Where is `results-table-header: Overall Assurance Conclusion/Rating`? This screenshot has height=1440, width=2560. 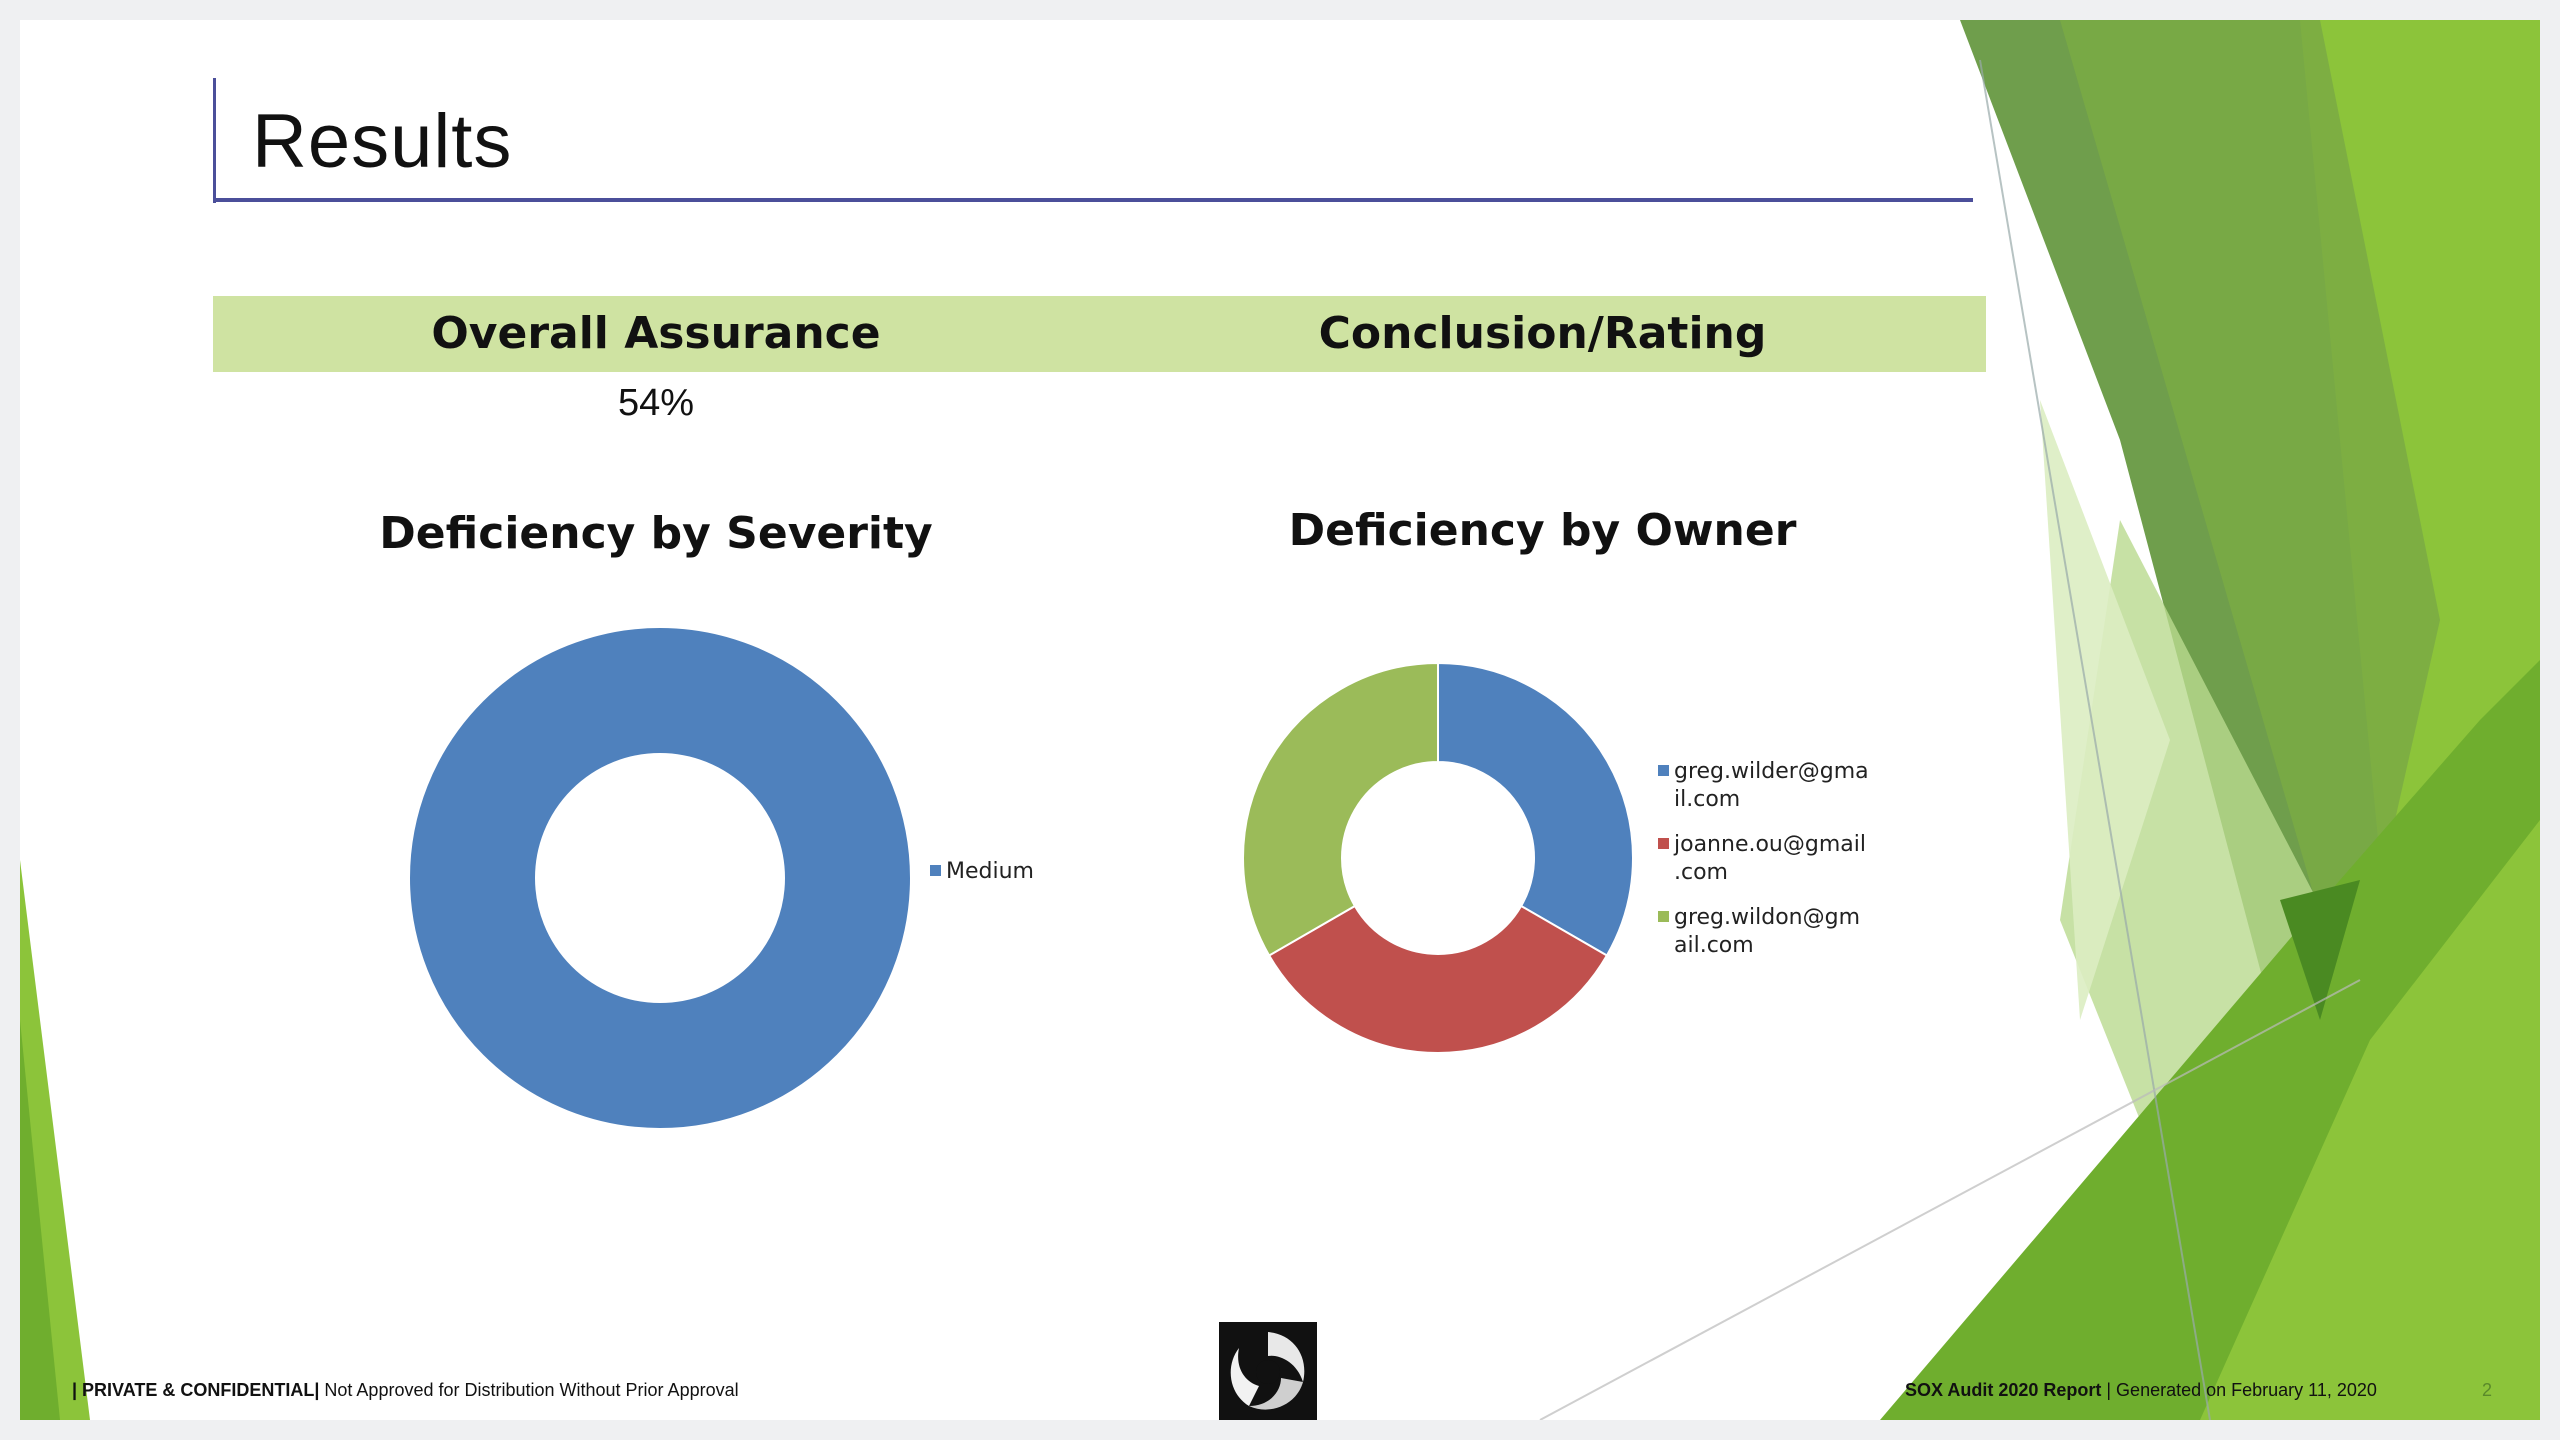 results-table-header: Overall Assurance Conclusion/Rating is located at coordinates (1099, 334).